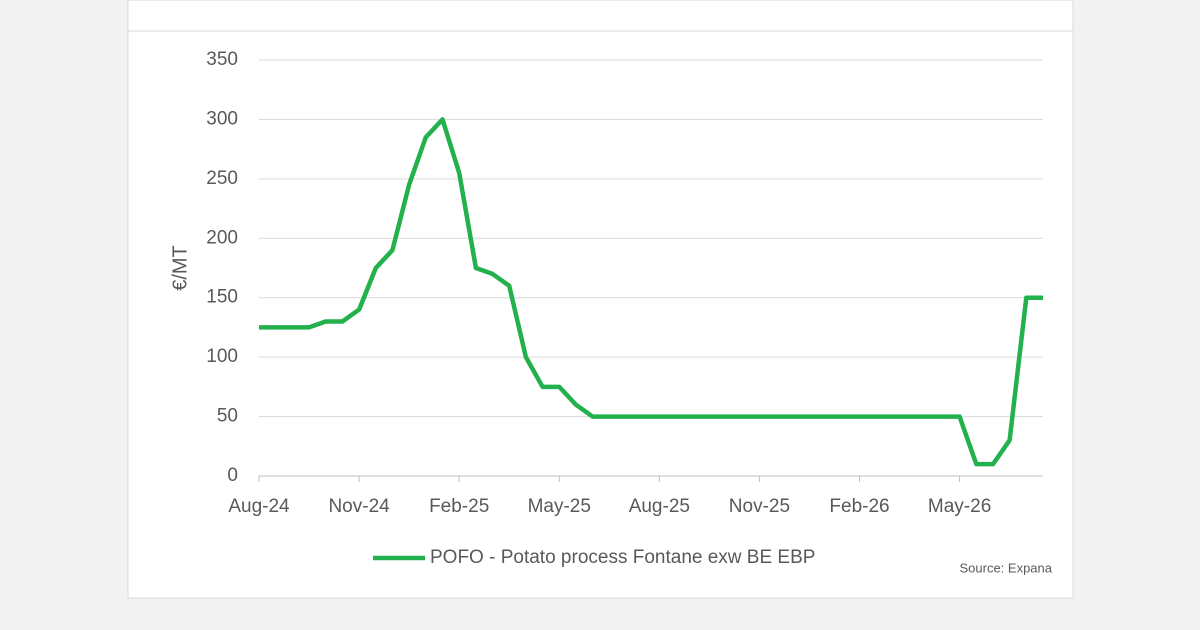  What do you see at coordinates (222, 178) in the screenshot?
I see `y-tick-label: 250` at bounding box center [222, 178].